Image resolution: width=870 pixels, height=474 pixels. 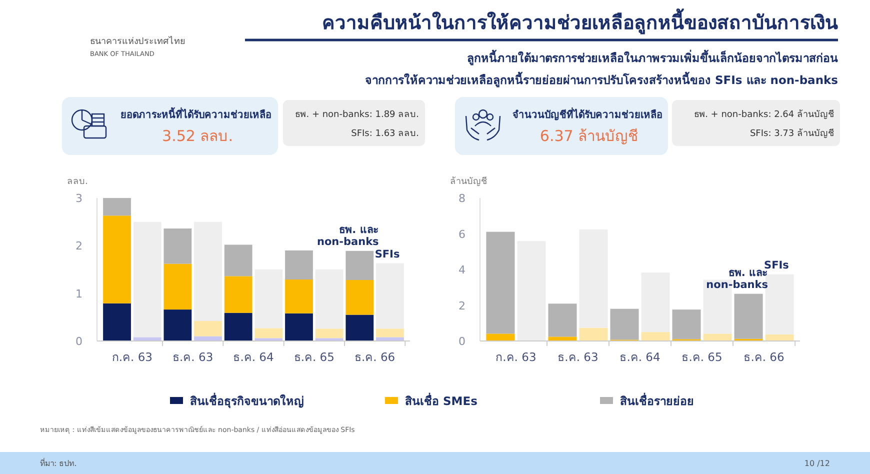 What do you see at coordinates (347, 236) in the screenshot?
I see `annotation: ธพ. และ non-banks` at bounding box center [347, 236].